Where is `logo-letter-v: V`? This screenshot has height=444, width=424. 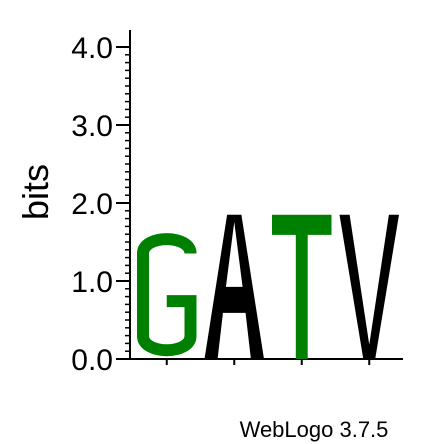
logo-letter-v: V is located at coordinates (369, 286).